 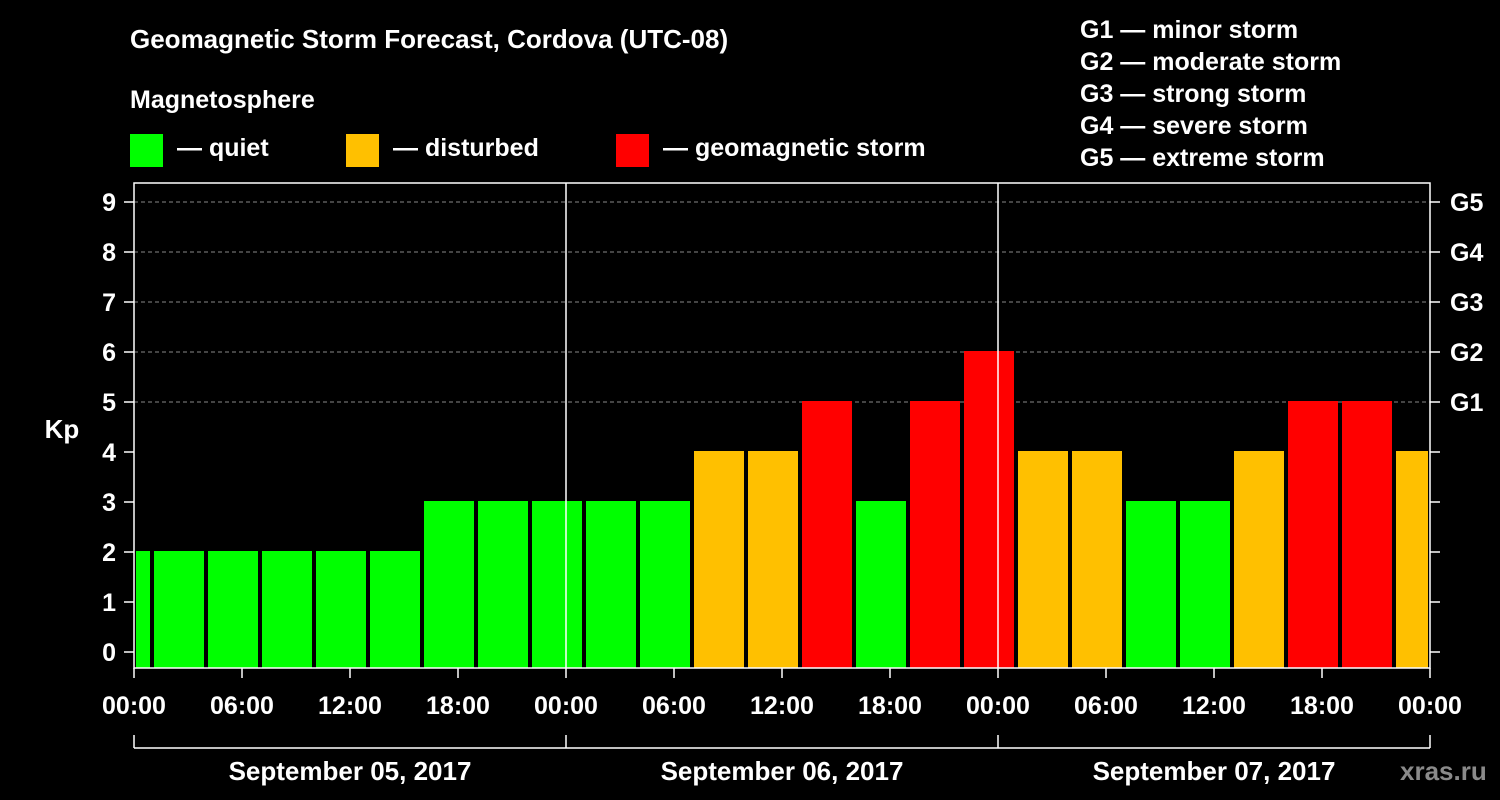 What do you see at coordinates (146, 150) in the screenshot?
I see `legend-swatch-quiet` at bounding box center [146, 150].